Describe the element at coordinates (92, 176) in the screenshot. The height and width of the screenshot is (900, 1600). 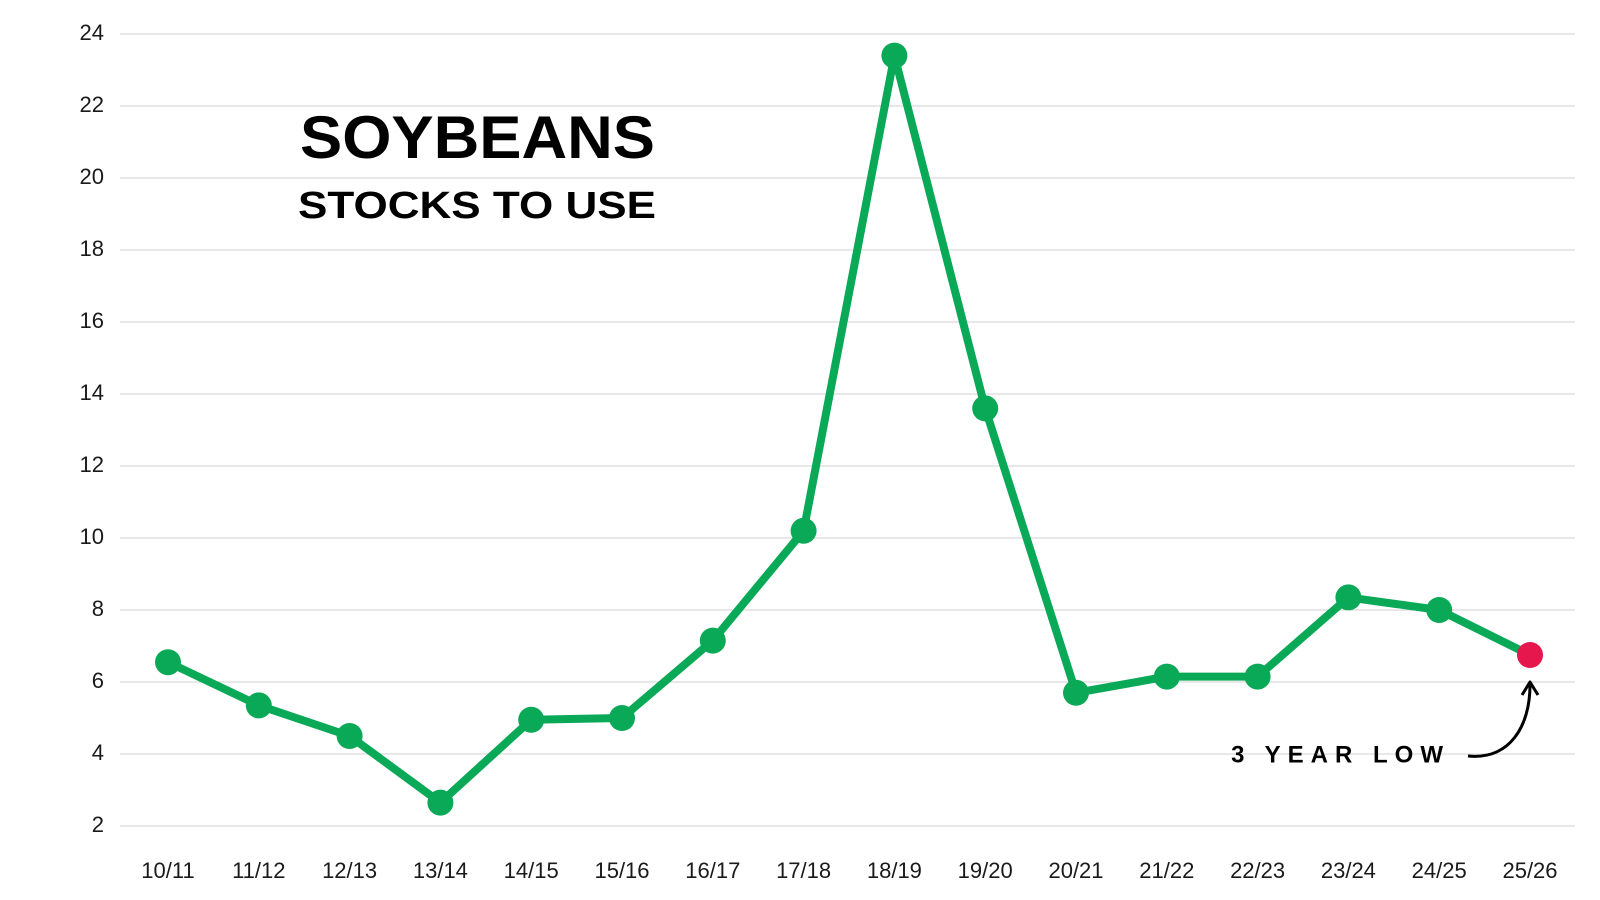
I see `y-tick-label: 20` at that location.